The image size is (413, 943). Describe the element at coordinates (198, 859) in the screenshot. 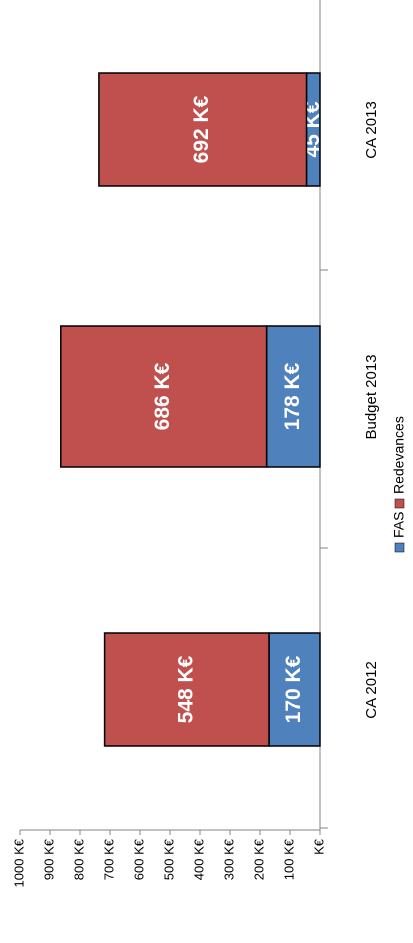

I see `value-axis-tick-label: 400 K€` at that location.